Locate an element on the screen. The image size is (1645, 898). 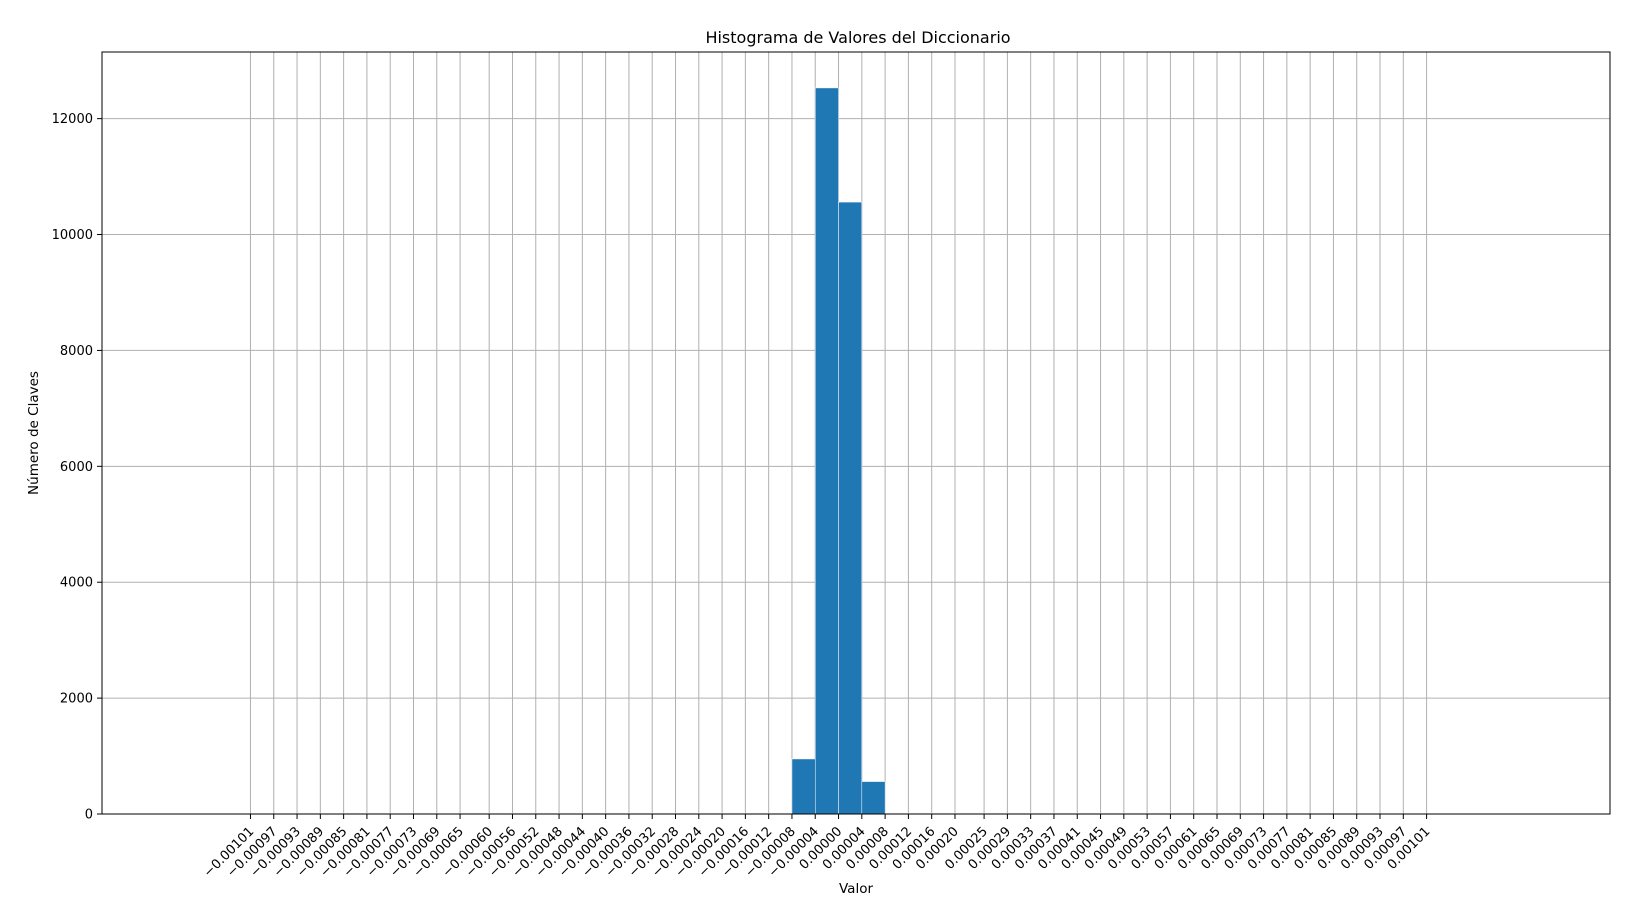
y-axis: 0 2000 4000 6000 8000 10000 12000 is located at coordinates (77, 467).